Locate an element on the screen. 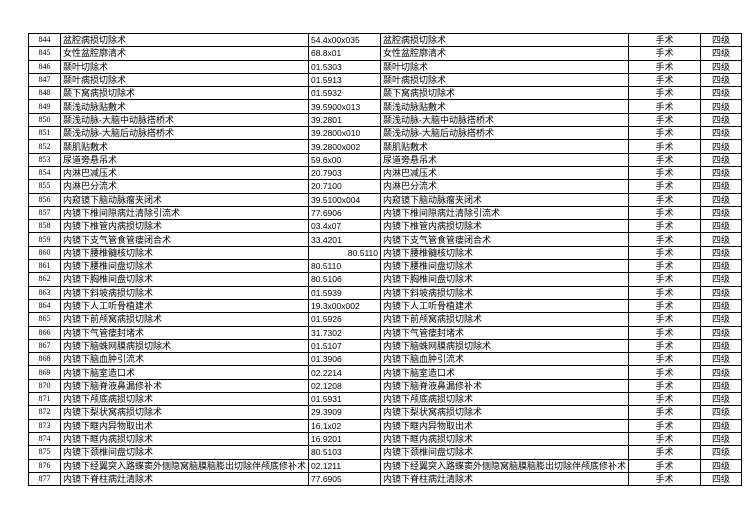 The width and height of the screenshot is (750, 529). procedure-name-2: 尿道旁悬吊术 is located at coordinates (505, 159).